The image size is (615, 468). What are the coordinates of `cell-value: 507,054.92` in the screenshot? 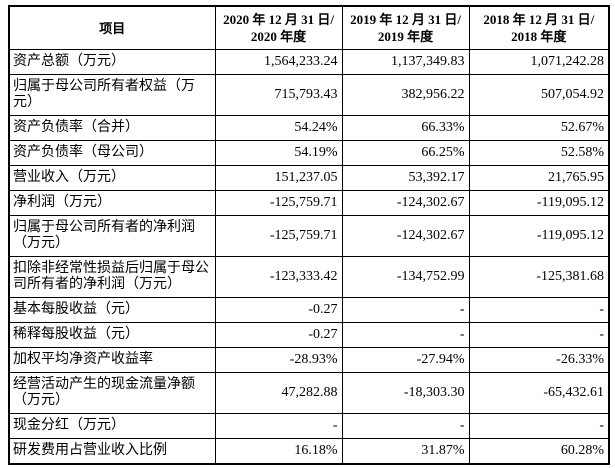 It's located at (539, 95).